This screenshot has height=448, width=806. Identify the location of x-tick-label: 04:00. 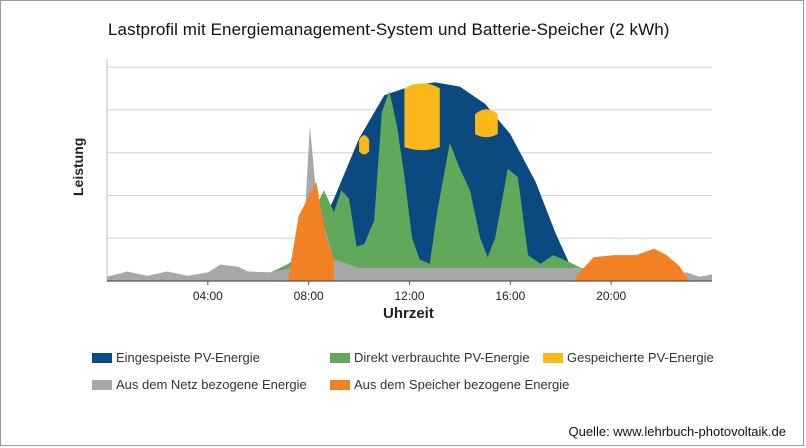
(208, 296).